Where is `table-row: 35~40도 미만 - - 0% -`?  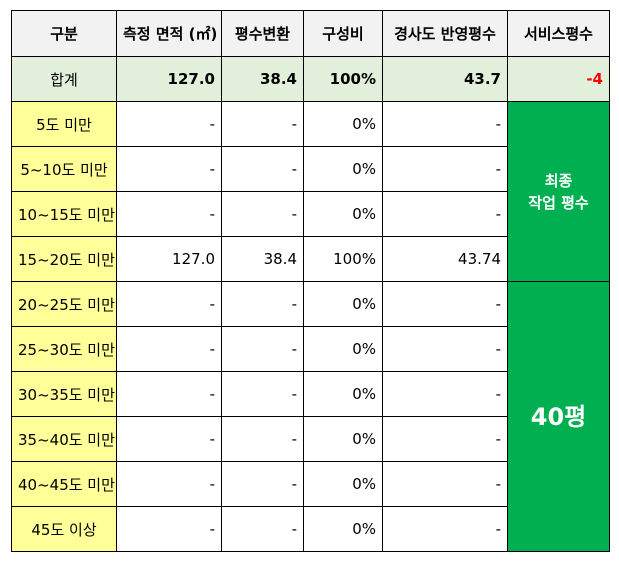 table-row: 35~40도 미만 - - 0% - is located at coordinates (310, 439).